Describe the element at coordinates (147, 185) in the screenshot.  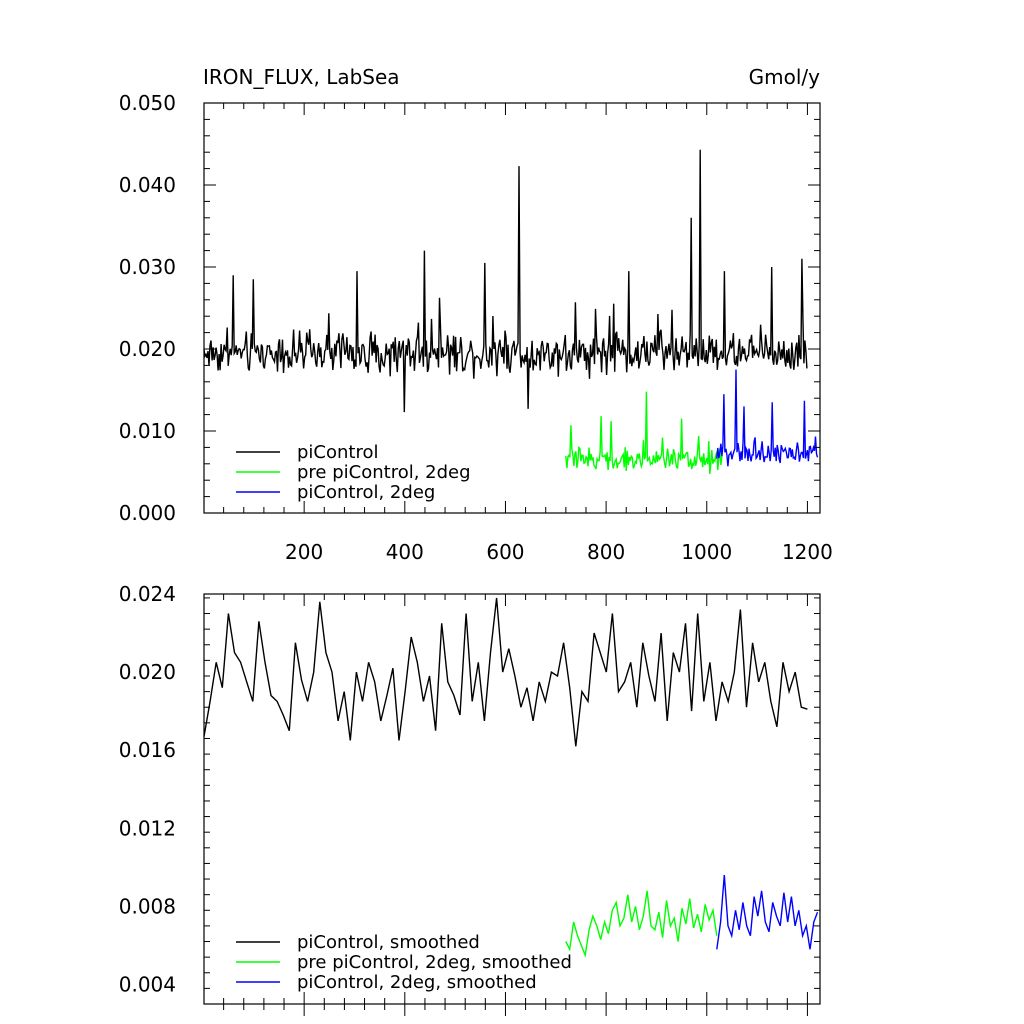
I see `y-tick-label: 0.040` at that location.